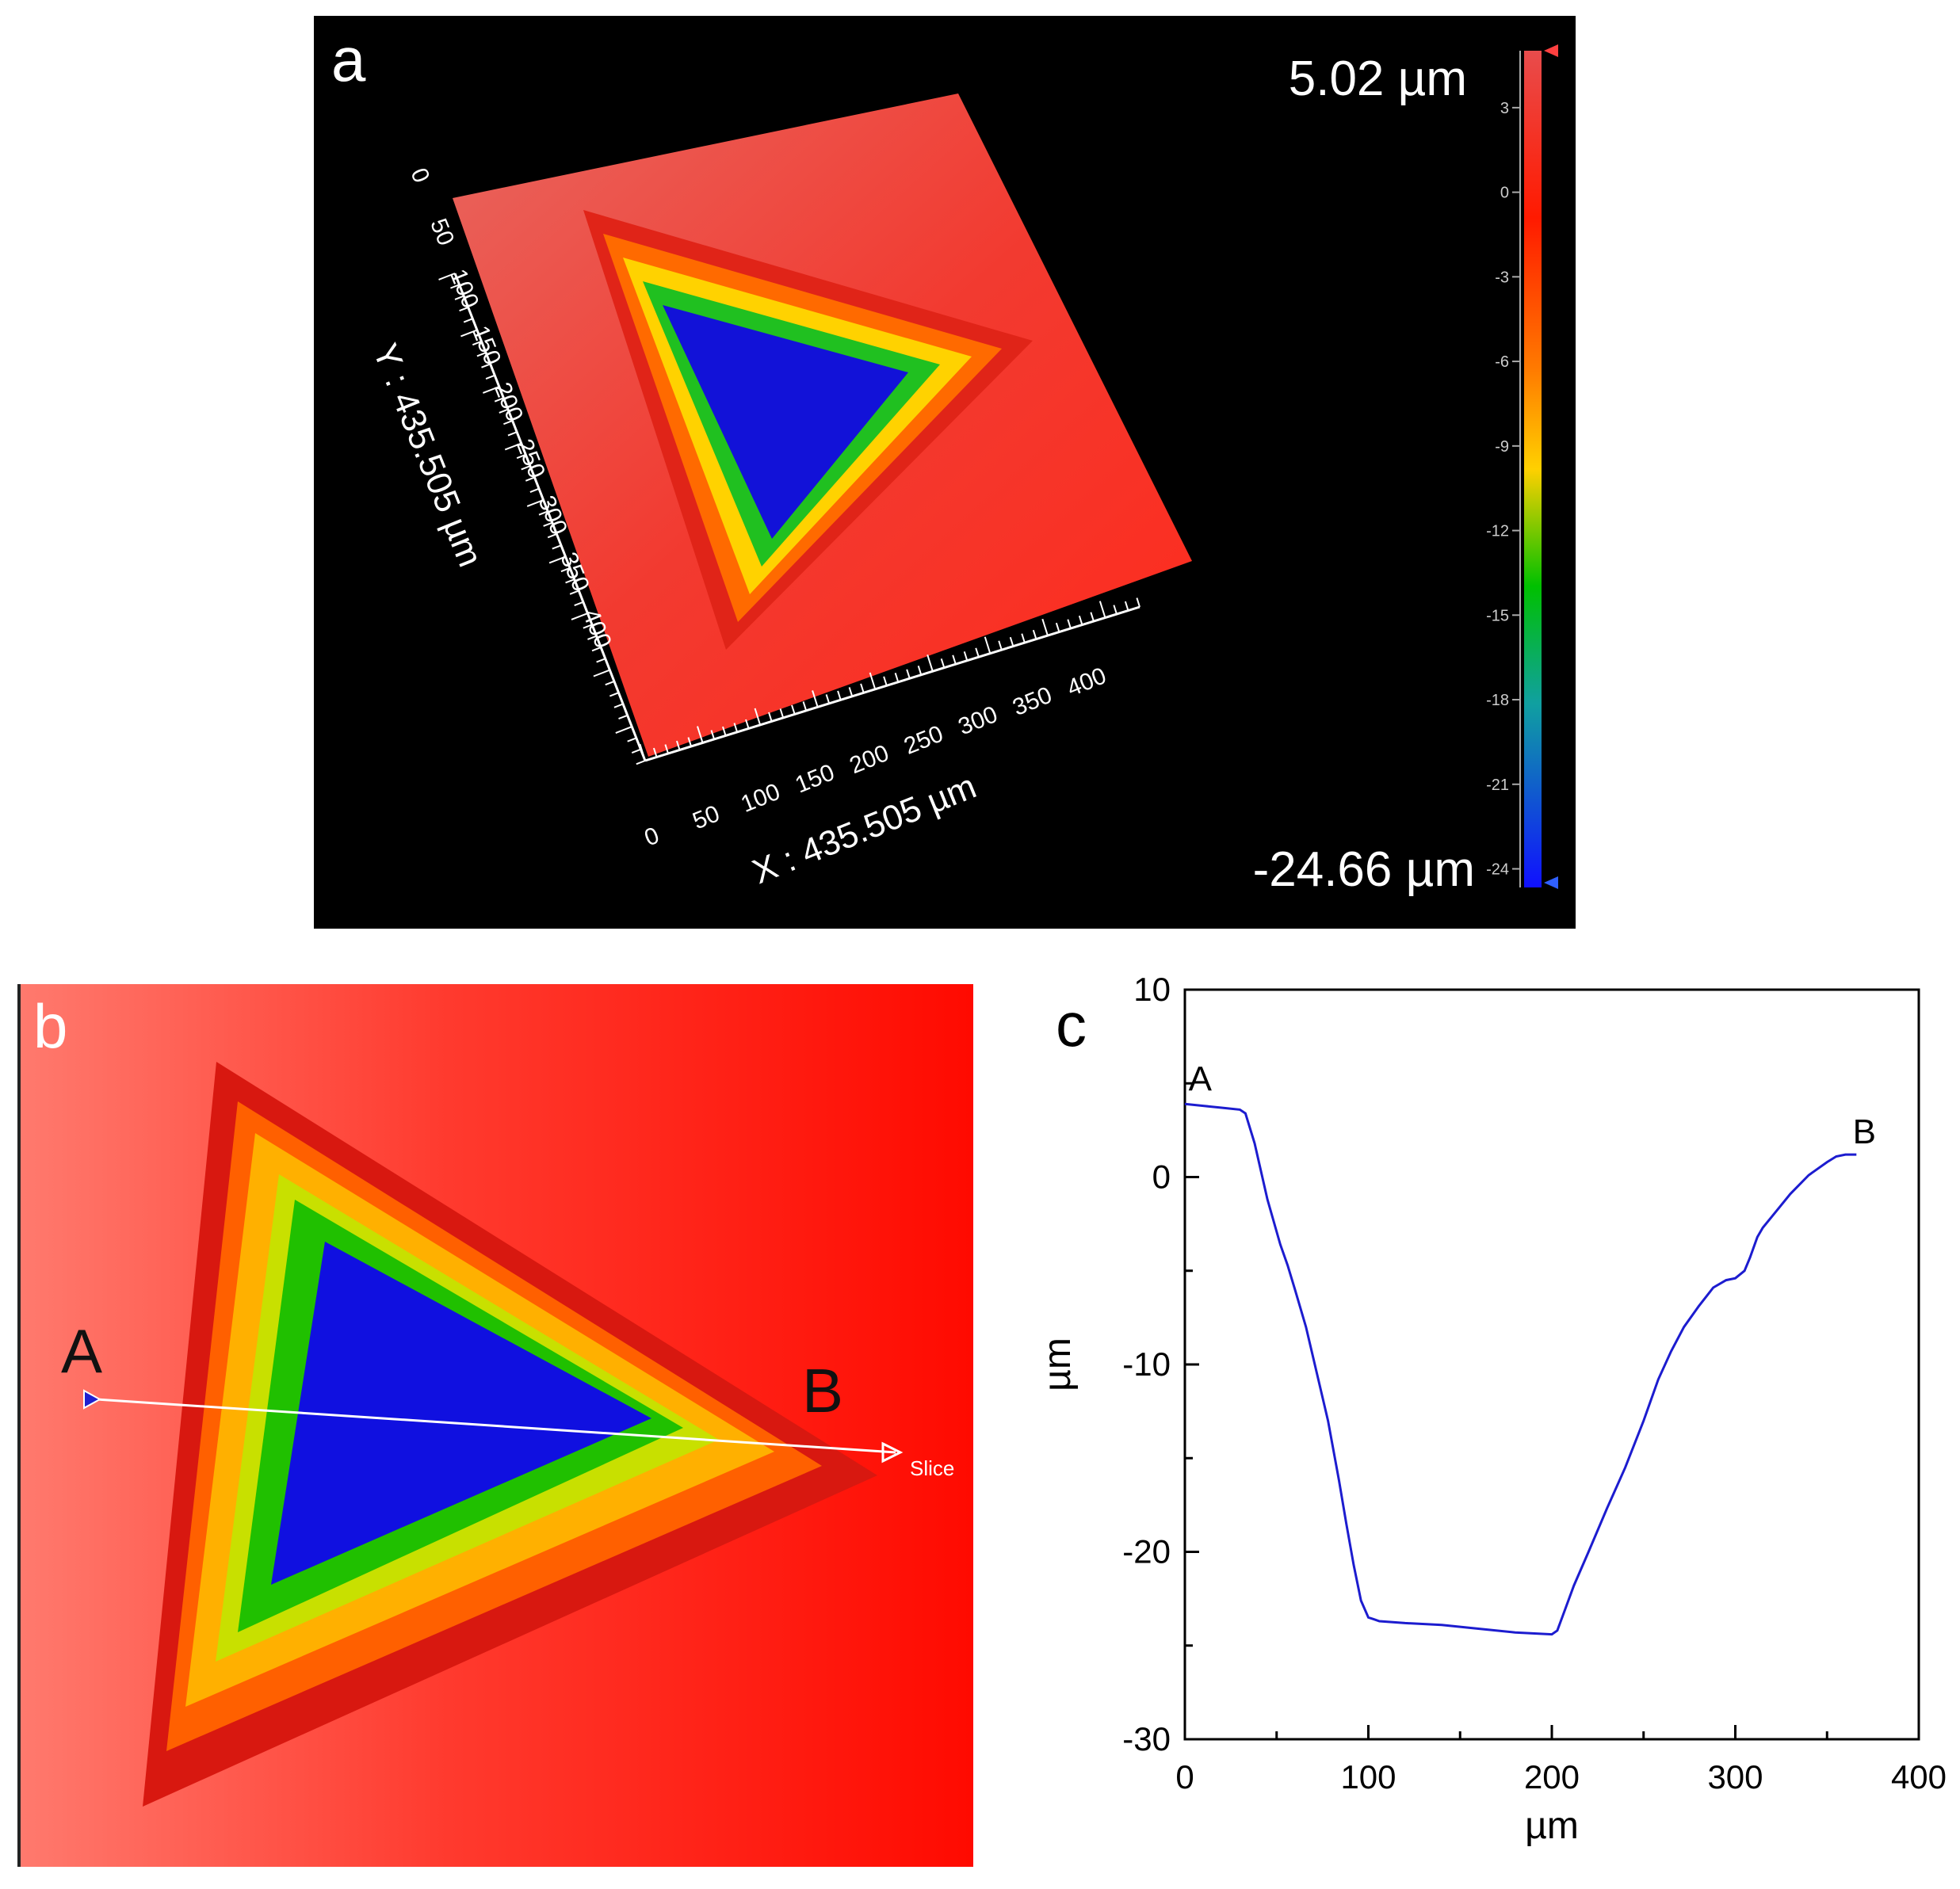 The height and width of the screenshot is (1889, 1960). Describe the element at coordinates (823, 1391) in the screenshot. I see `point-b-label: B` at that location.